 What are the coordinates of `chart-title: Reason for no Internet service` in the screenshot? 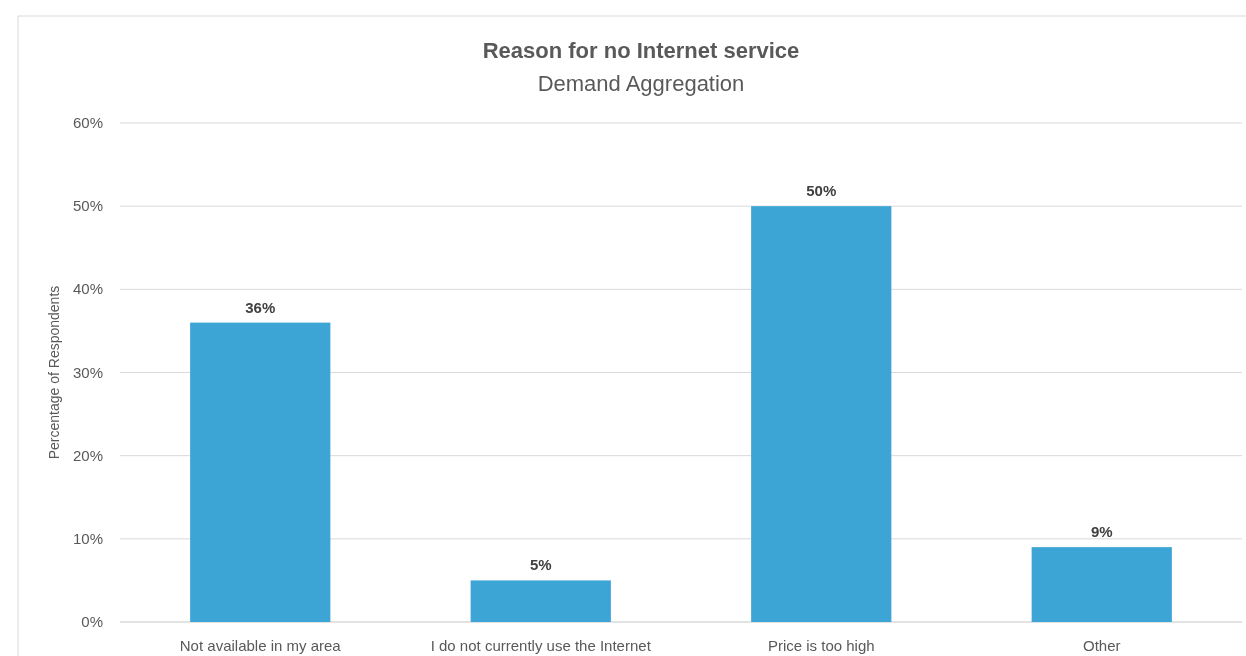 It's located at (641, 50).